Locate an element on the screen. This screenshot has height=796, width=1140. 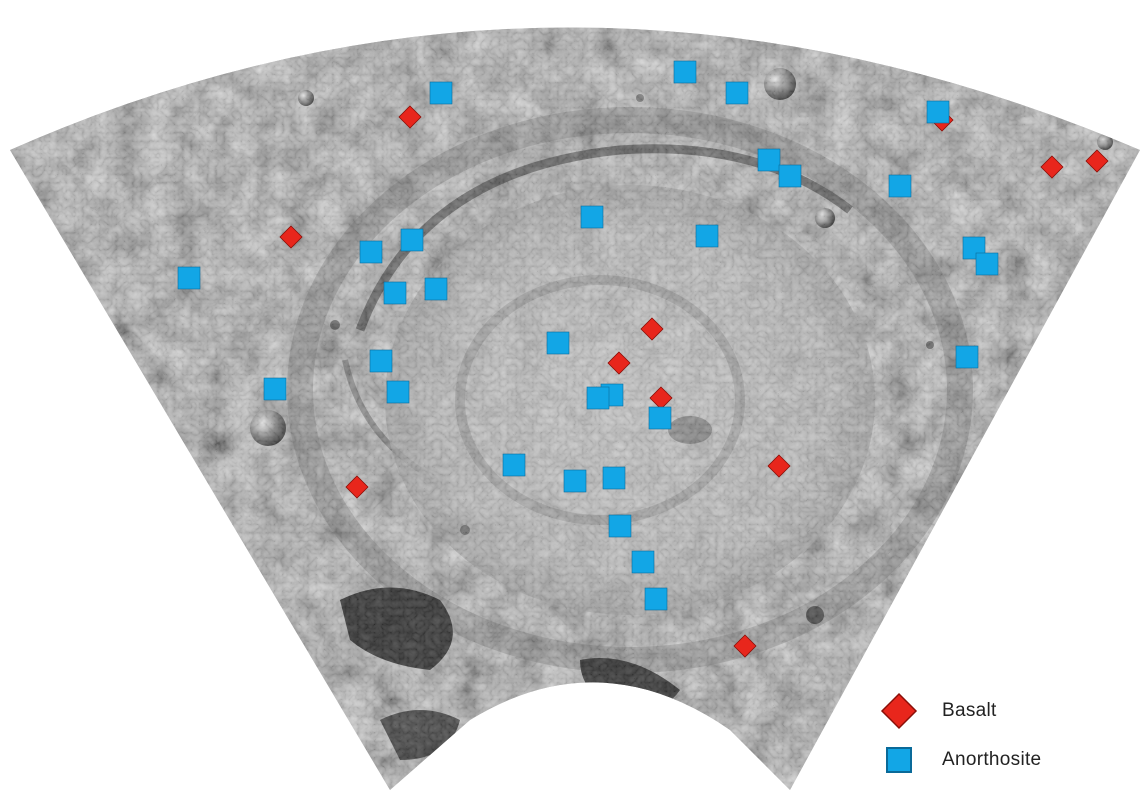
anorthosite-legend-square-icon is located at coordinates (899, 760).